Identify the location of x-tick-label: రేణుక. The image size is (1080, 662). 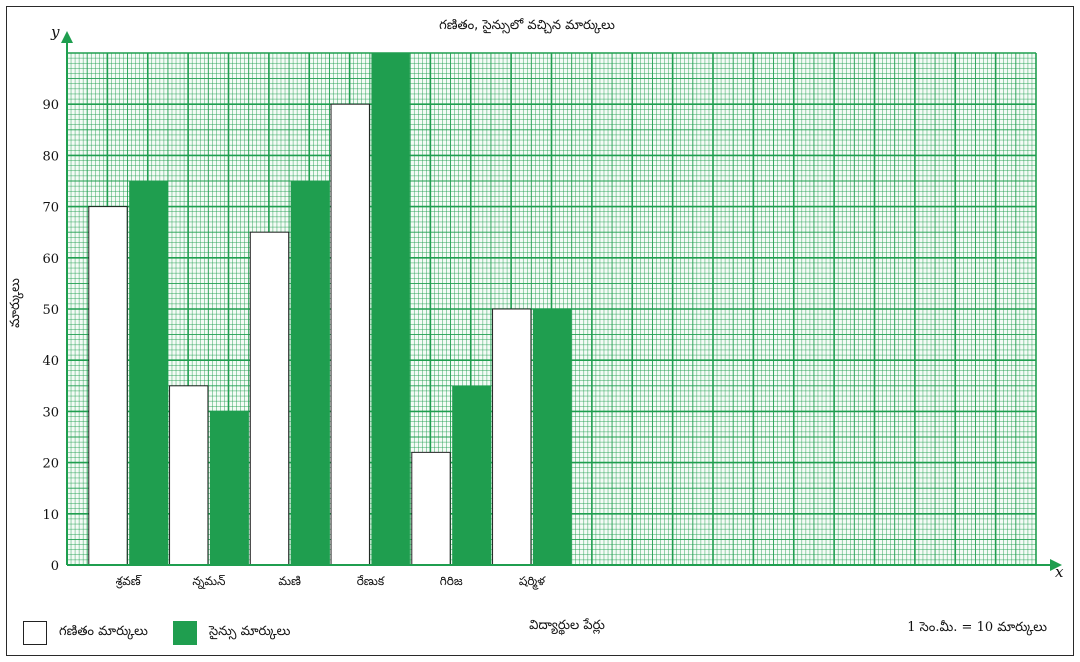
(371, 581).